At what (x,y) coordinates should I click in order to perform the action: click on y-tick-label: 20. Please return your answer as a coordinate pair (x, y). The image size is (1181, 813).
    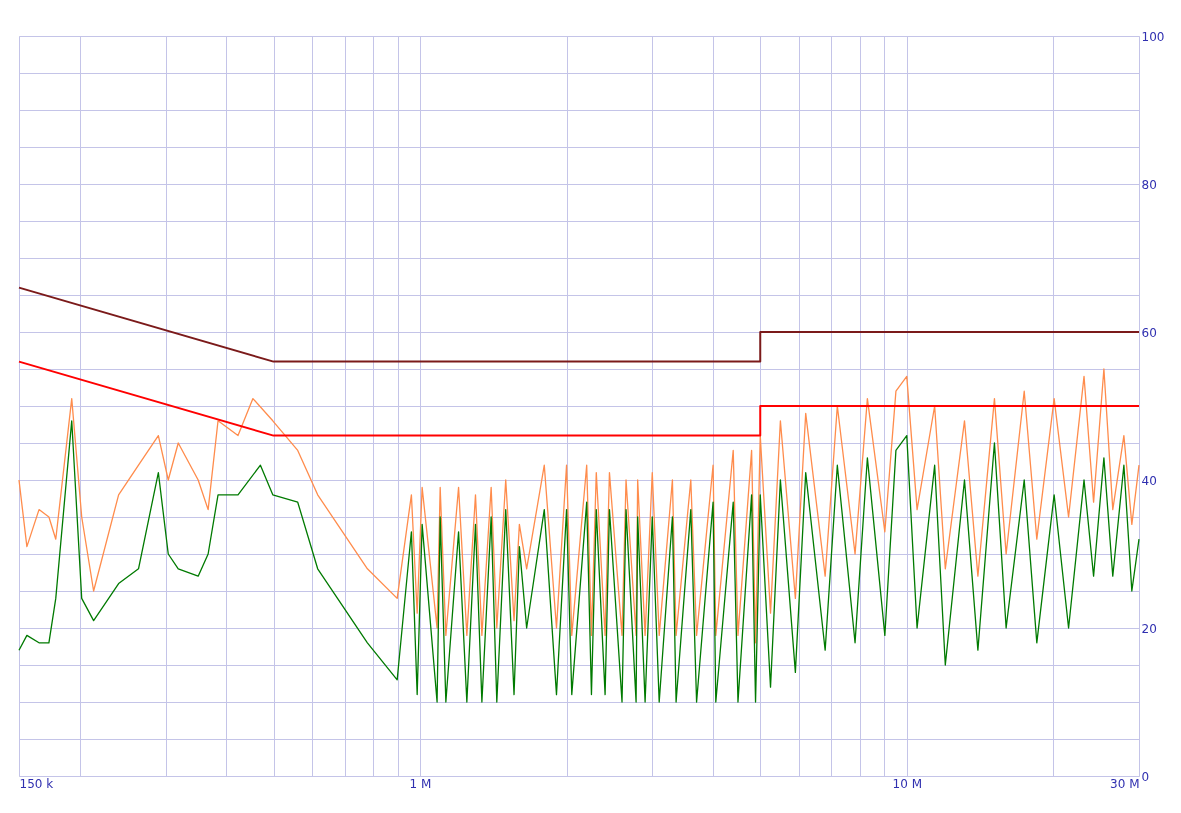
    Looking at the image, I should click on (1149, 628).